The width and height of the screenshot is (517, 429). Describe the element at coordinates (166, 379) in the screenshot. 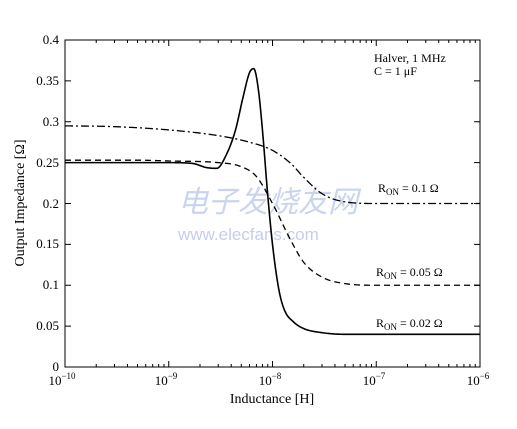

I see `x-tick-label: 10⁻⁹` at that location.